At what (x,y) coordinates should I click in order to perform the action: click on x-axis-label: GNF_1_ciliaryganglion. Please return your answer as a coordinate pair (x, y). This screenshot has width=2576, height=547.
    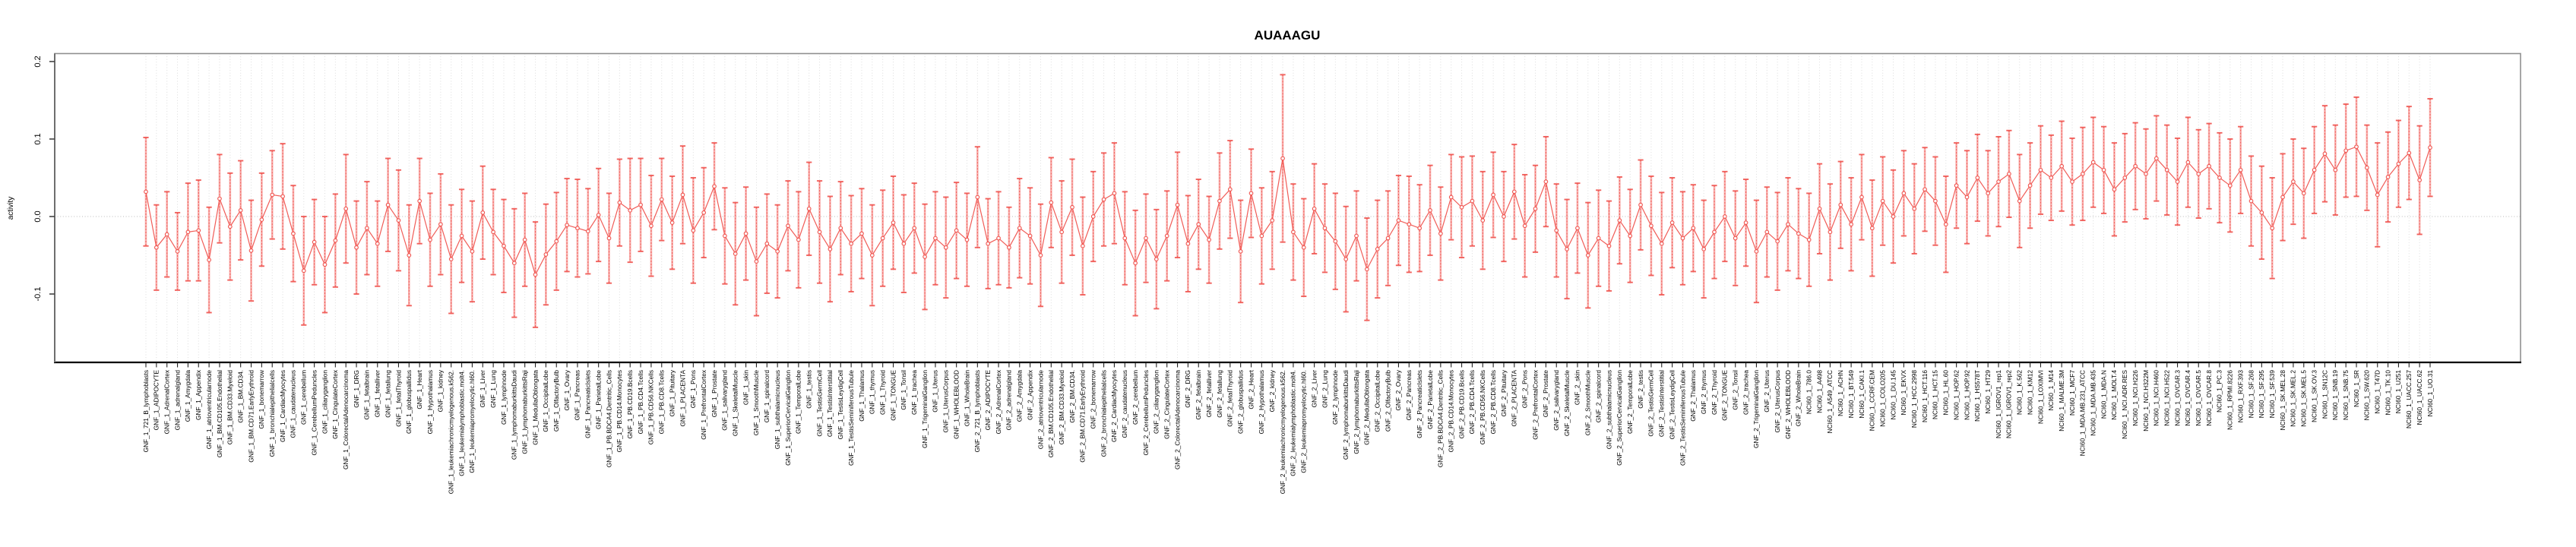
    Looking at the image, I should click on (324, 402).